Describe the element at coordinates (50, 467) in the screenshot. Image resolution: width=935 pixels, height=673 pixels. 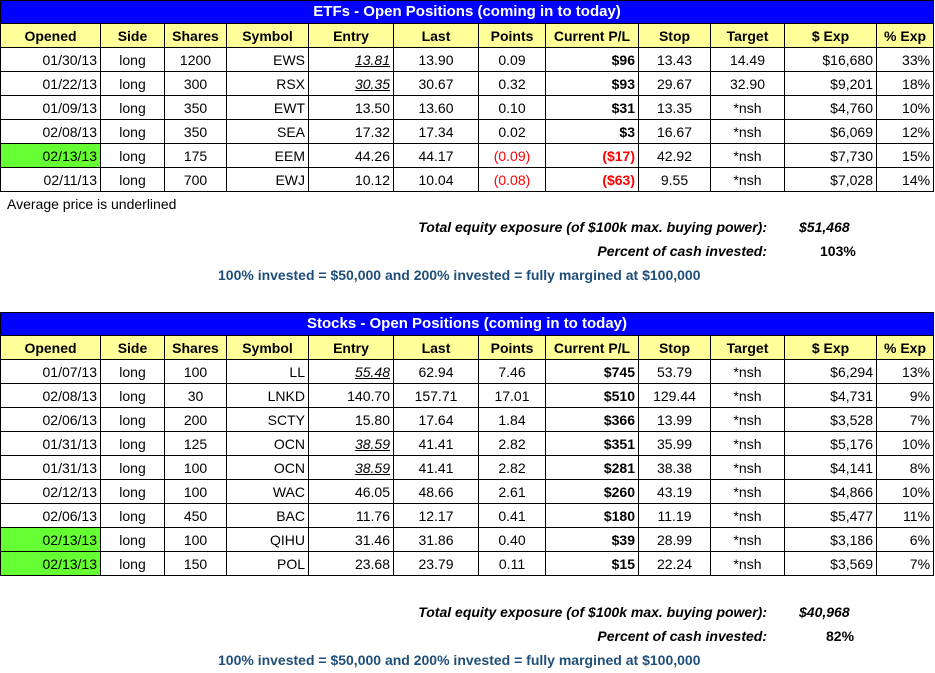
I see `opened-cell: 01/31/13` at that location.